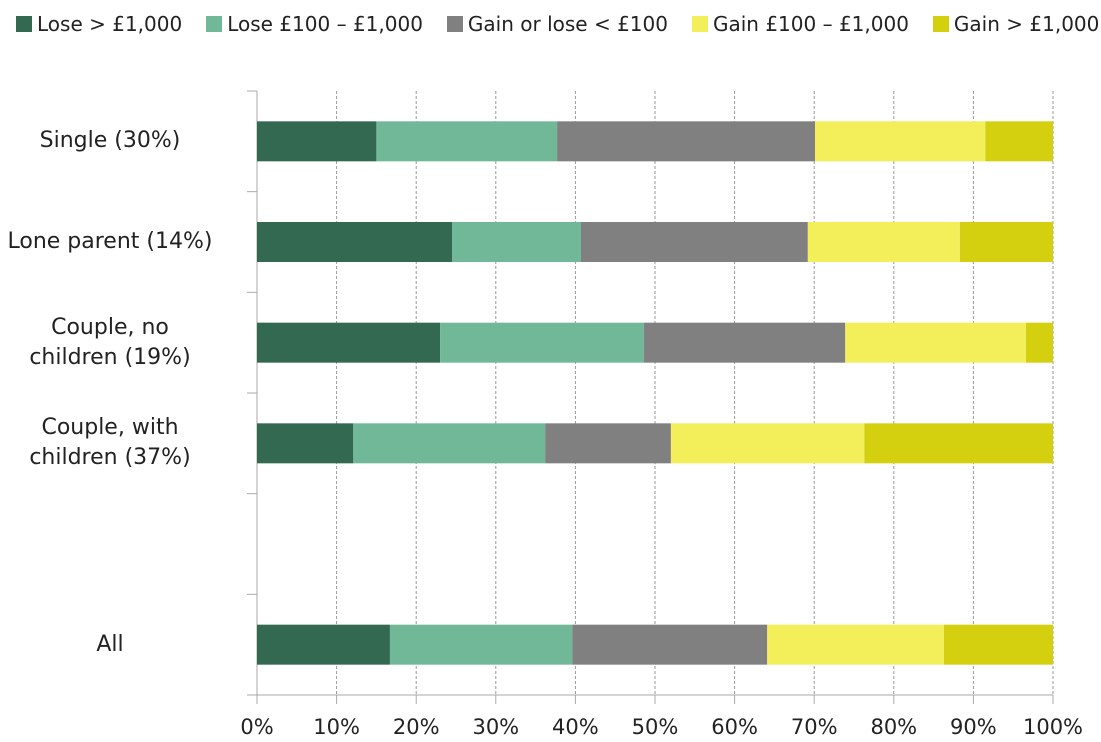  What do you see at coordinates (336, 727) in the screenshot?
I see `x-tick-label: 10%` at bounding box center [336, 727].